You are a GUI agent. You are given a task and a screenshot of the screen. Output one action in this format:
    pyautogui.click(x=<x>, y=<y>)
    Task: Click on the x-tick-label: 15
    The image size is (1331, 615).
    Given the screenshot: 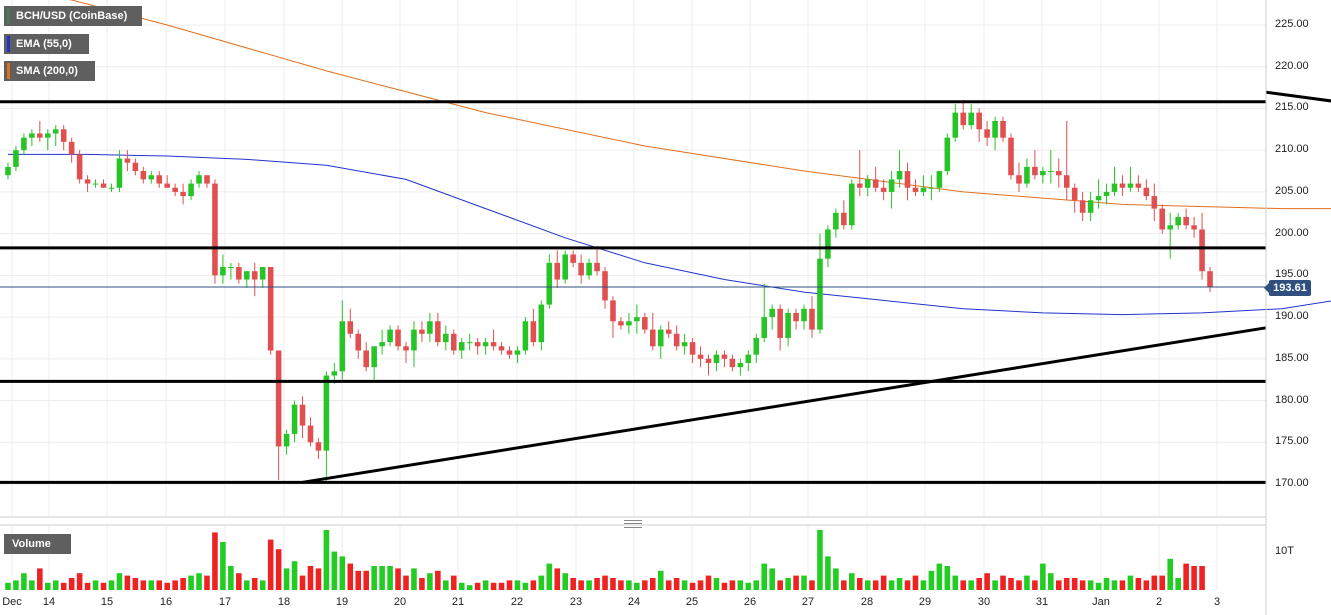 What is the action you would take?
    pyautogui.click(x=107, y=602)
    